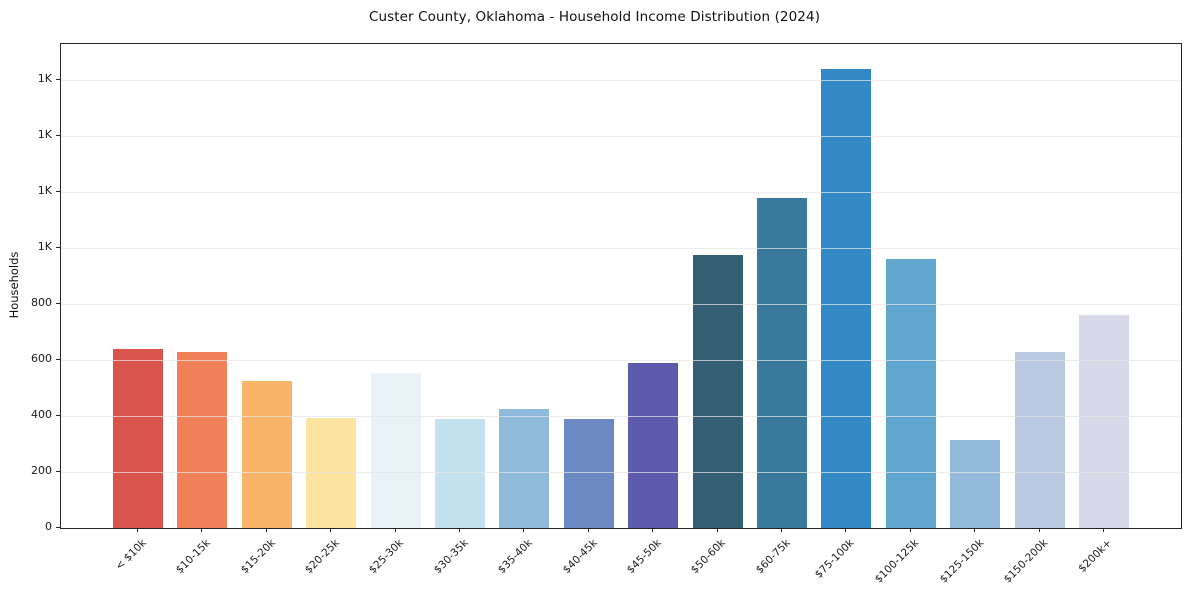  What do you see at coordinates (1039, 439) in the screenshot?
I see `bar-$150-200k` at bounding box center [1039, 439].